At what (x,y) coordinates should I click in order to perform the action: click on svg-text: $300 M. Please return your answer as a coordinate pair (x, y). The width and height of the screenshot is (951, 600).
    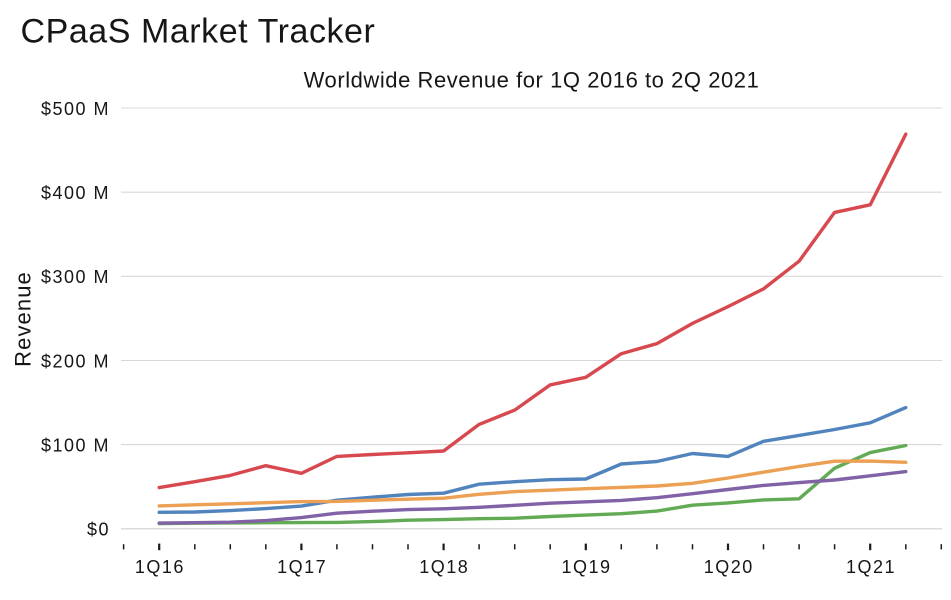
    Looking at the image, I should click on (75, 277).